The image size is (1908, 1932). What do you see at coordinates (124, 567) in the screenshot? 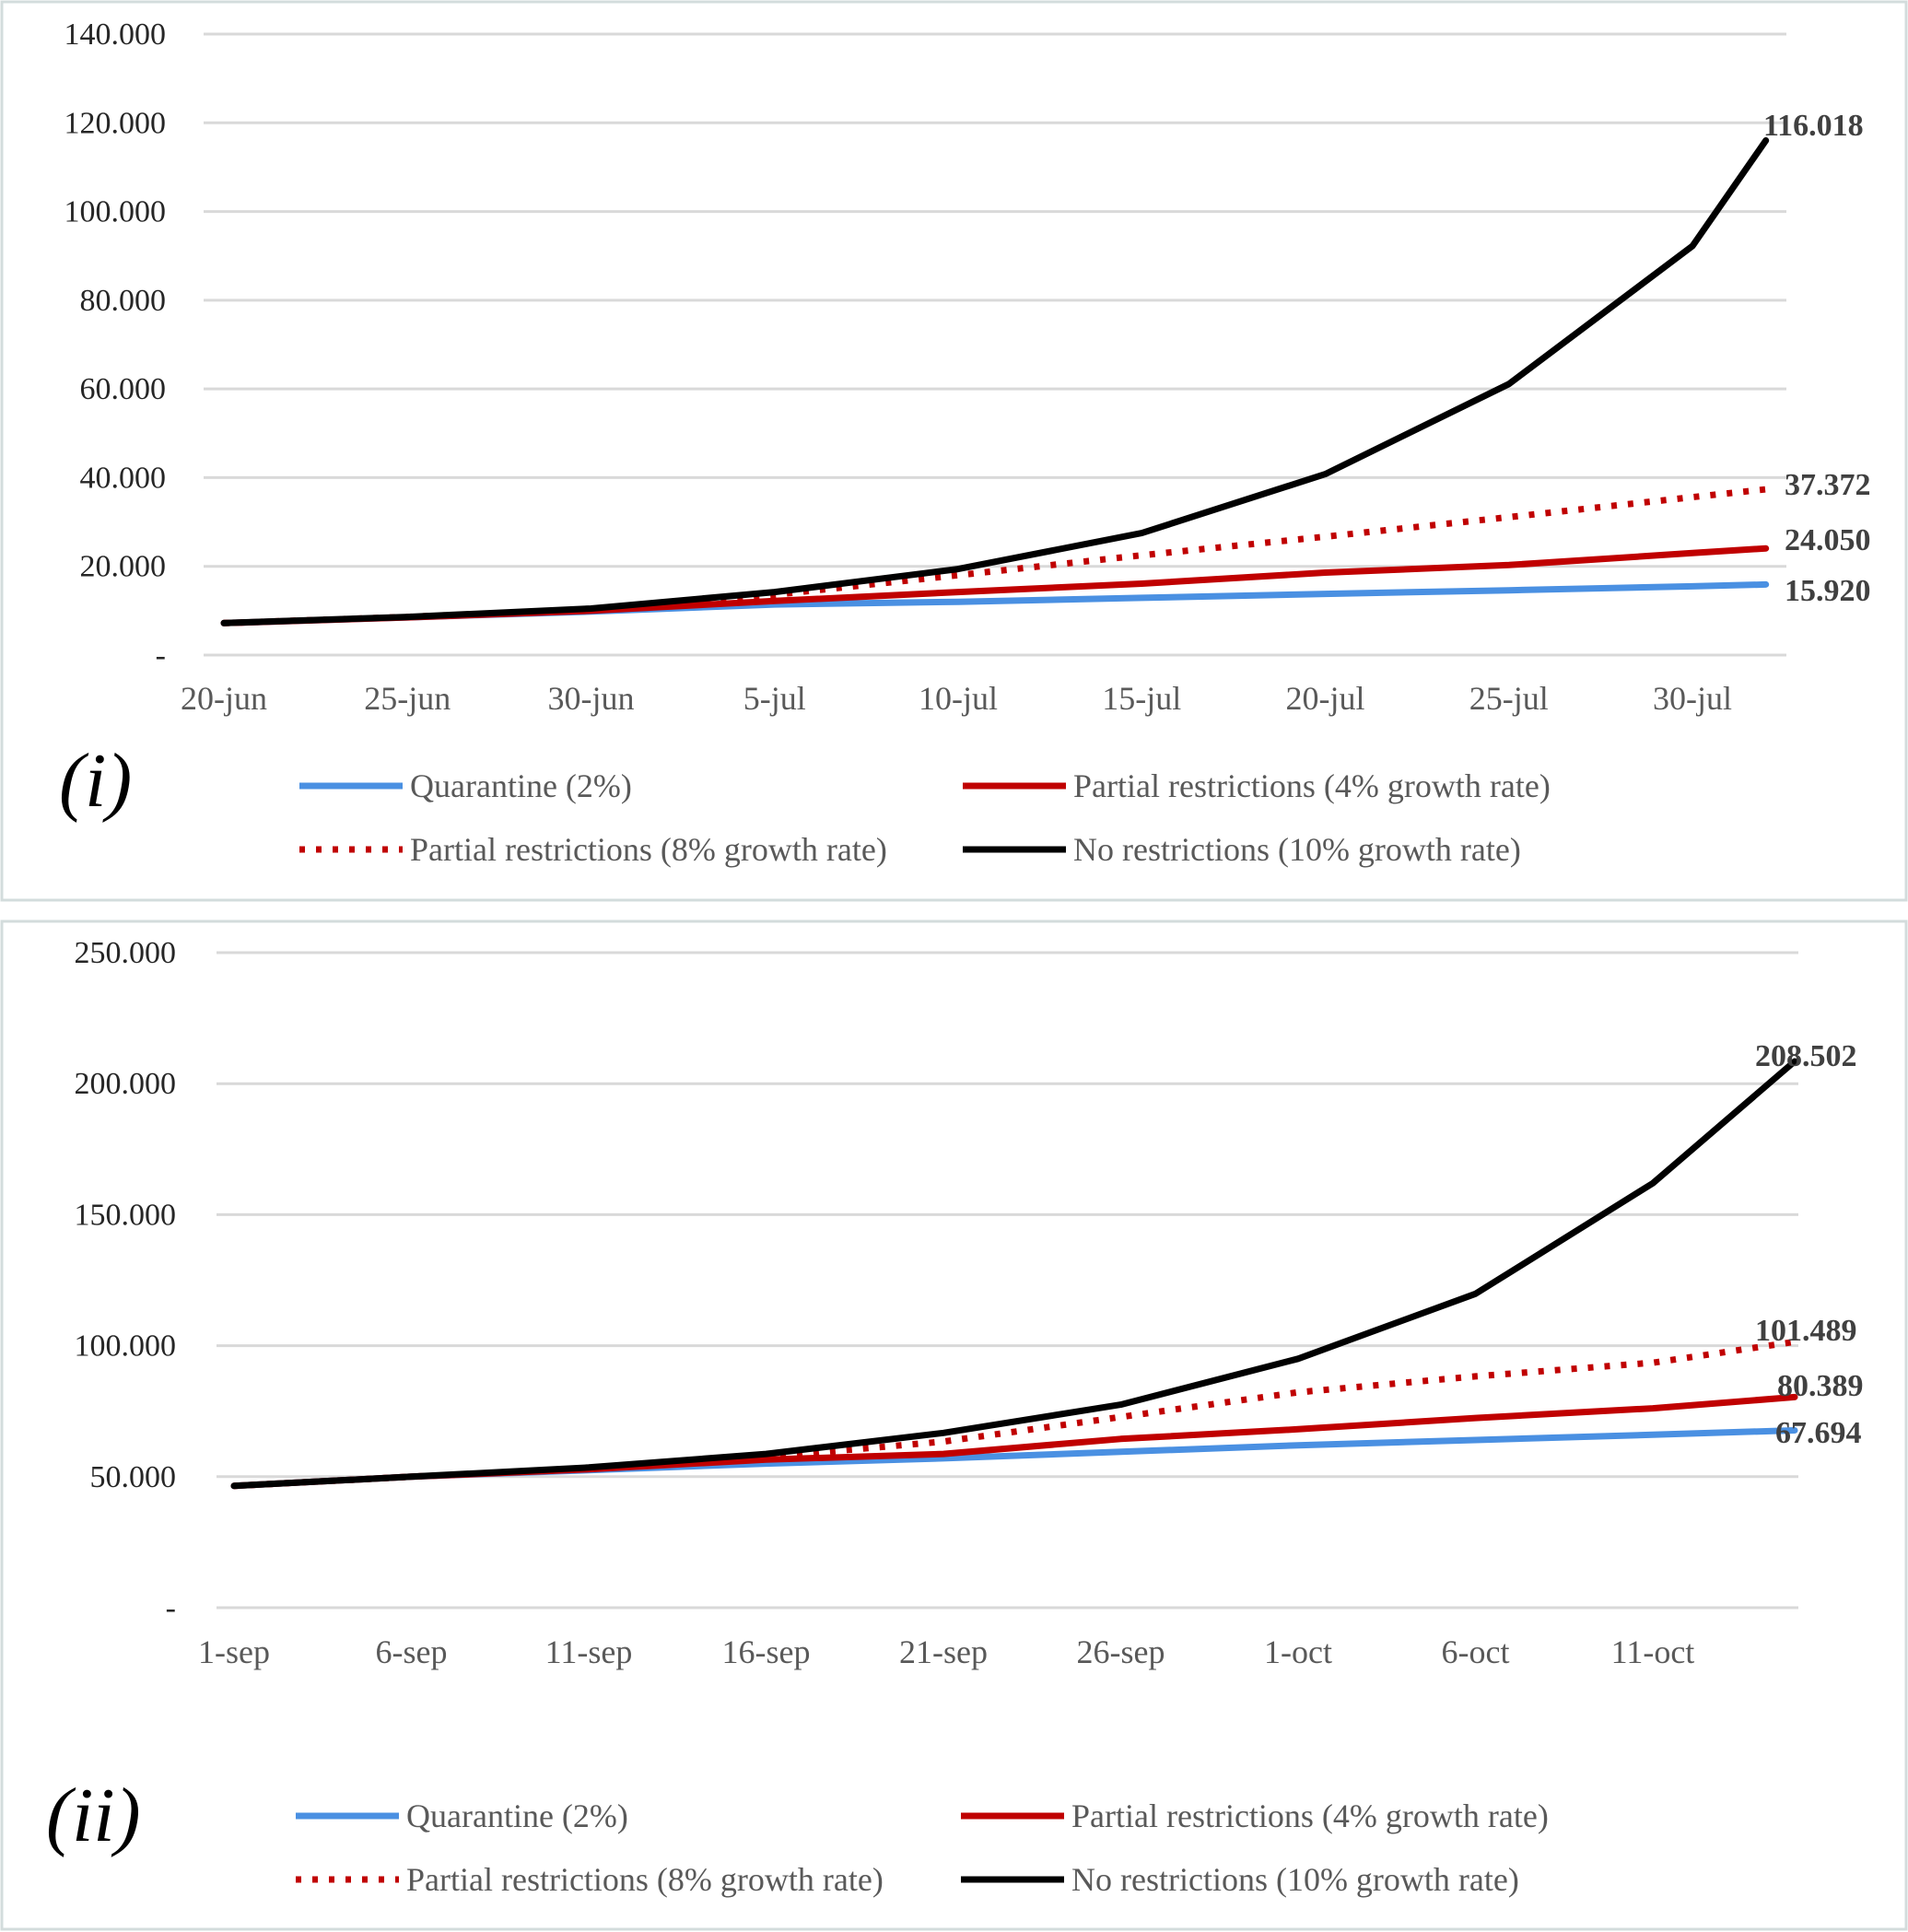
I see `y-tick-label: 20.000` at bounding box center [124, 567].